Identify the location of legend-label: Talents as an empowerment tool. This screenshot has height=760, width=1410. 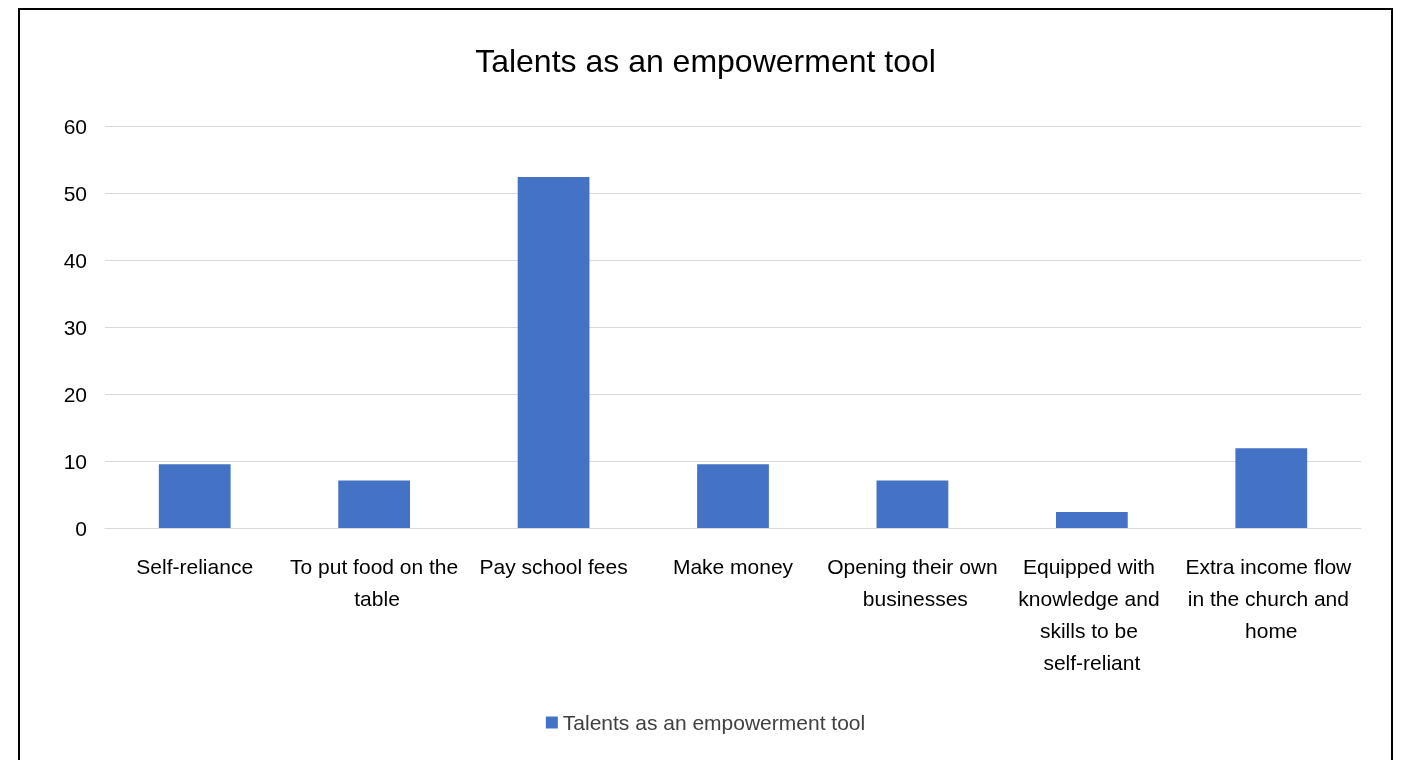
(714, 722).